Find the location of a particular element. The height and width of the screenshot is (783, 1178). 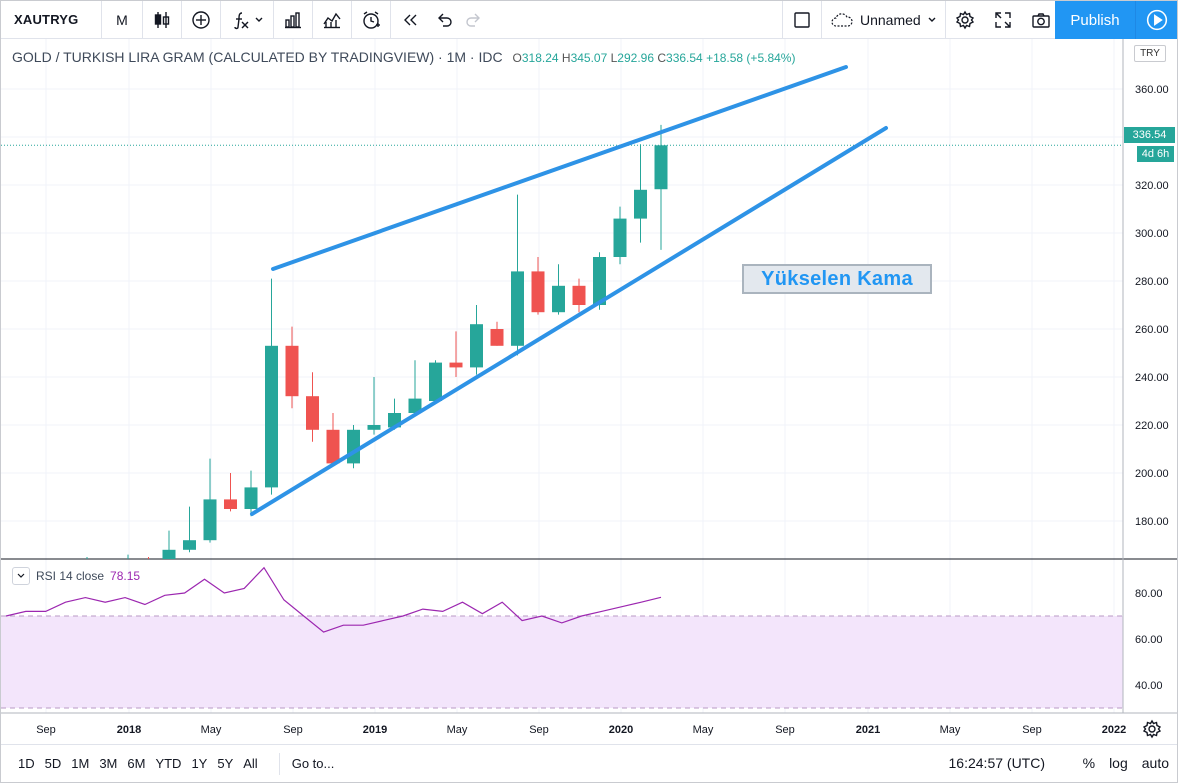

symbol-search: XAUTRYG is located at coordinates (46, 19).